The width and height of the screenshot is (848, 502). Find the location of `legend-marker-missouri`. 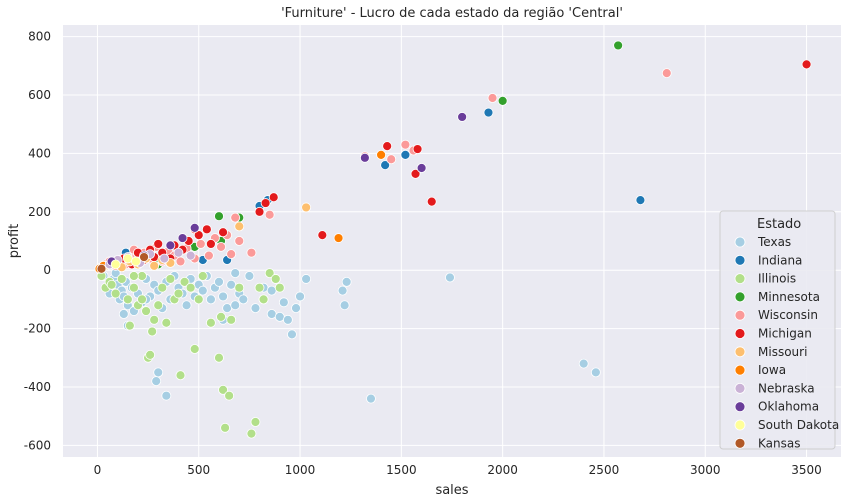

legend-marker-missouri is located at coordinates (740, 352).